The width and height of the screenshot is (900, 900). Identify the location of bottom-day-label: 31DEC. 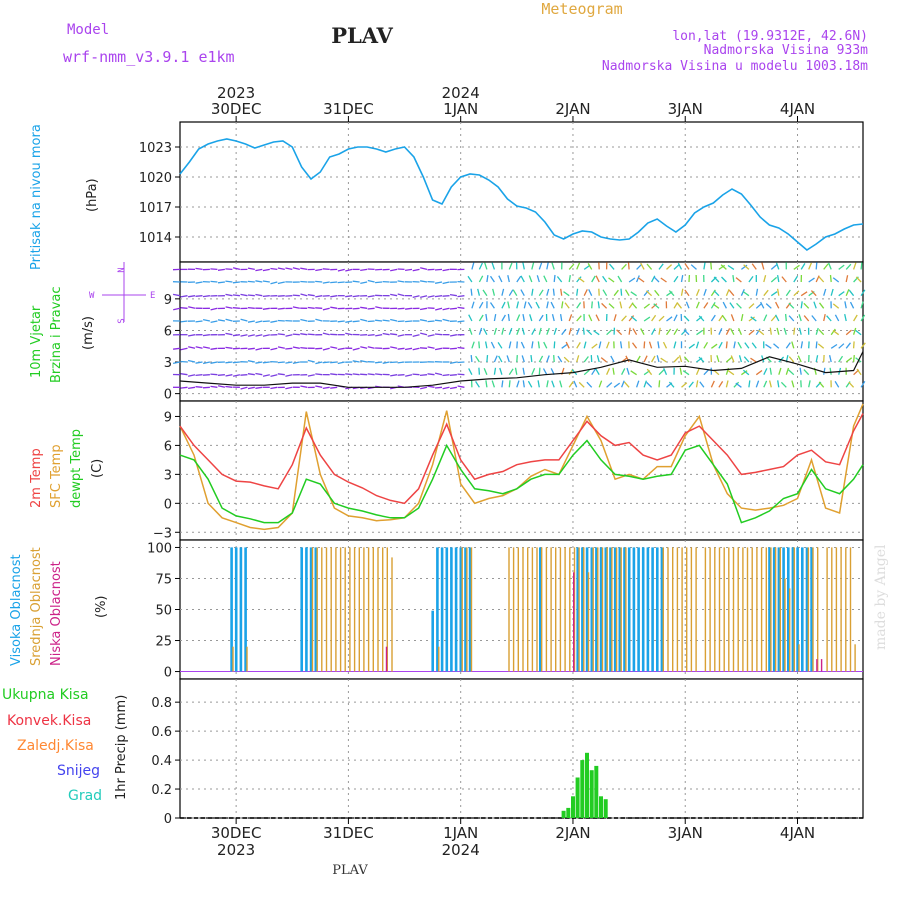
(348, 833).